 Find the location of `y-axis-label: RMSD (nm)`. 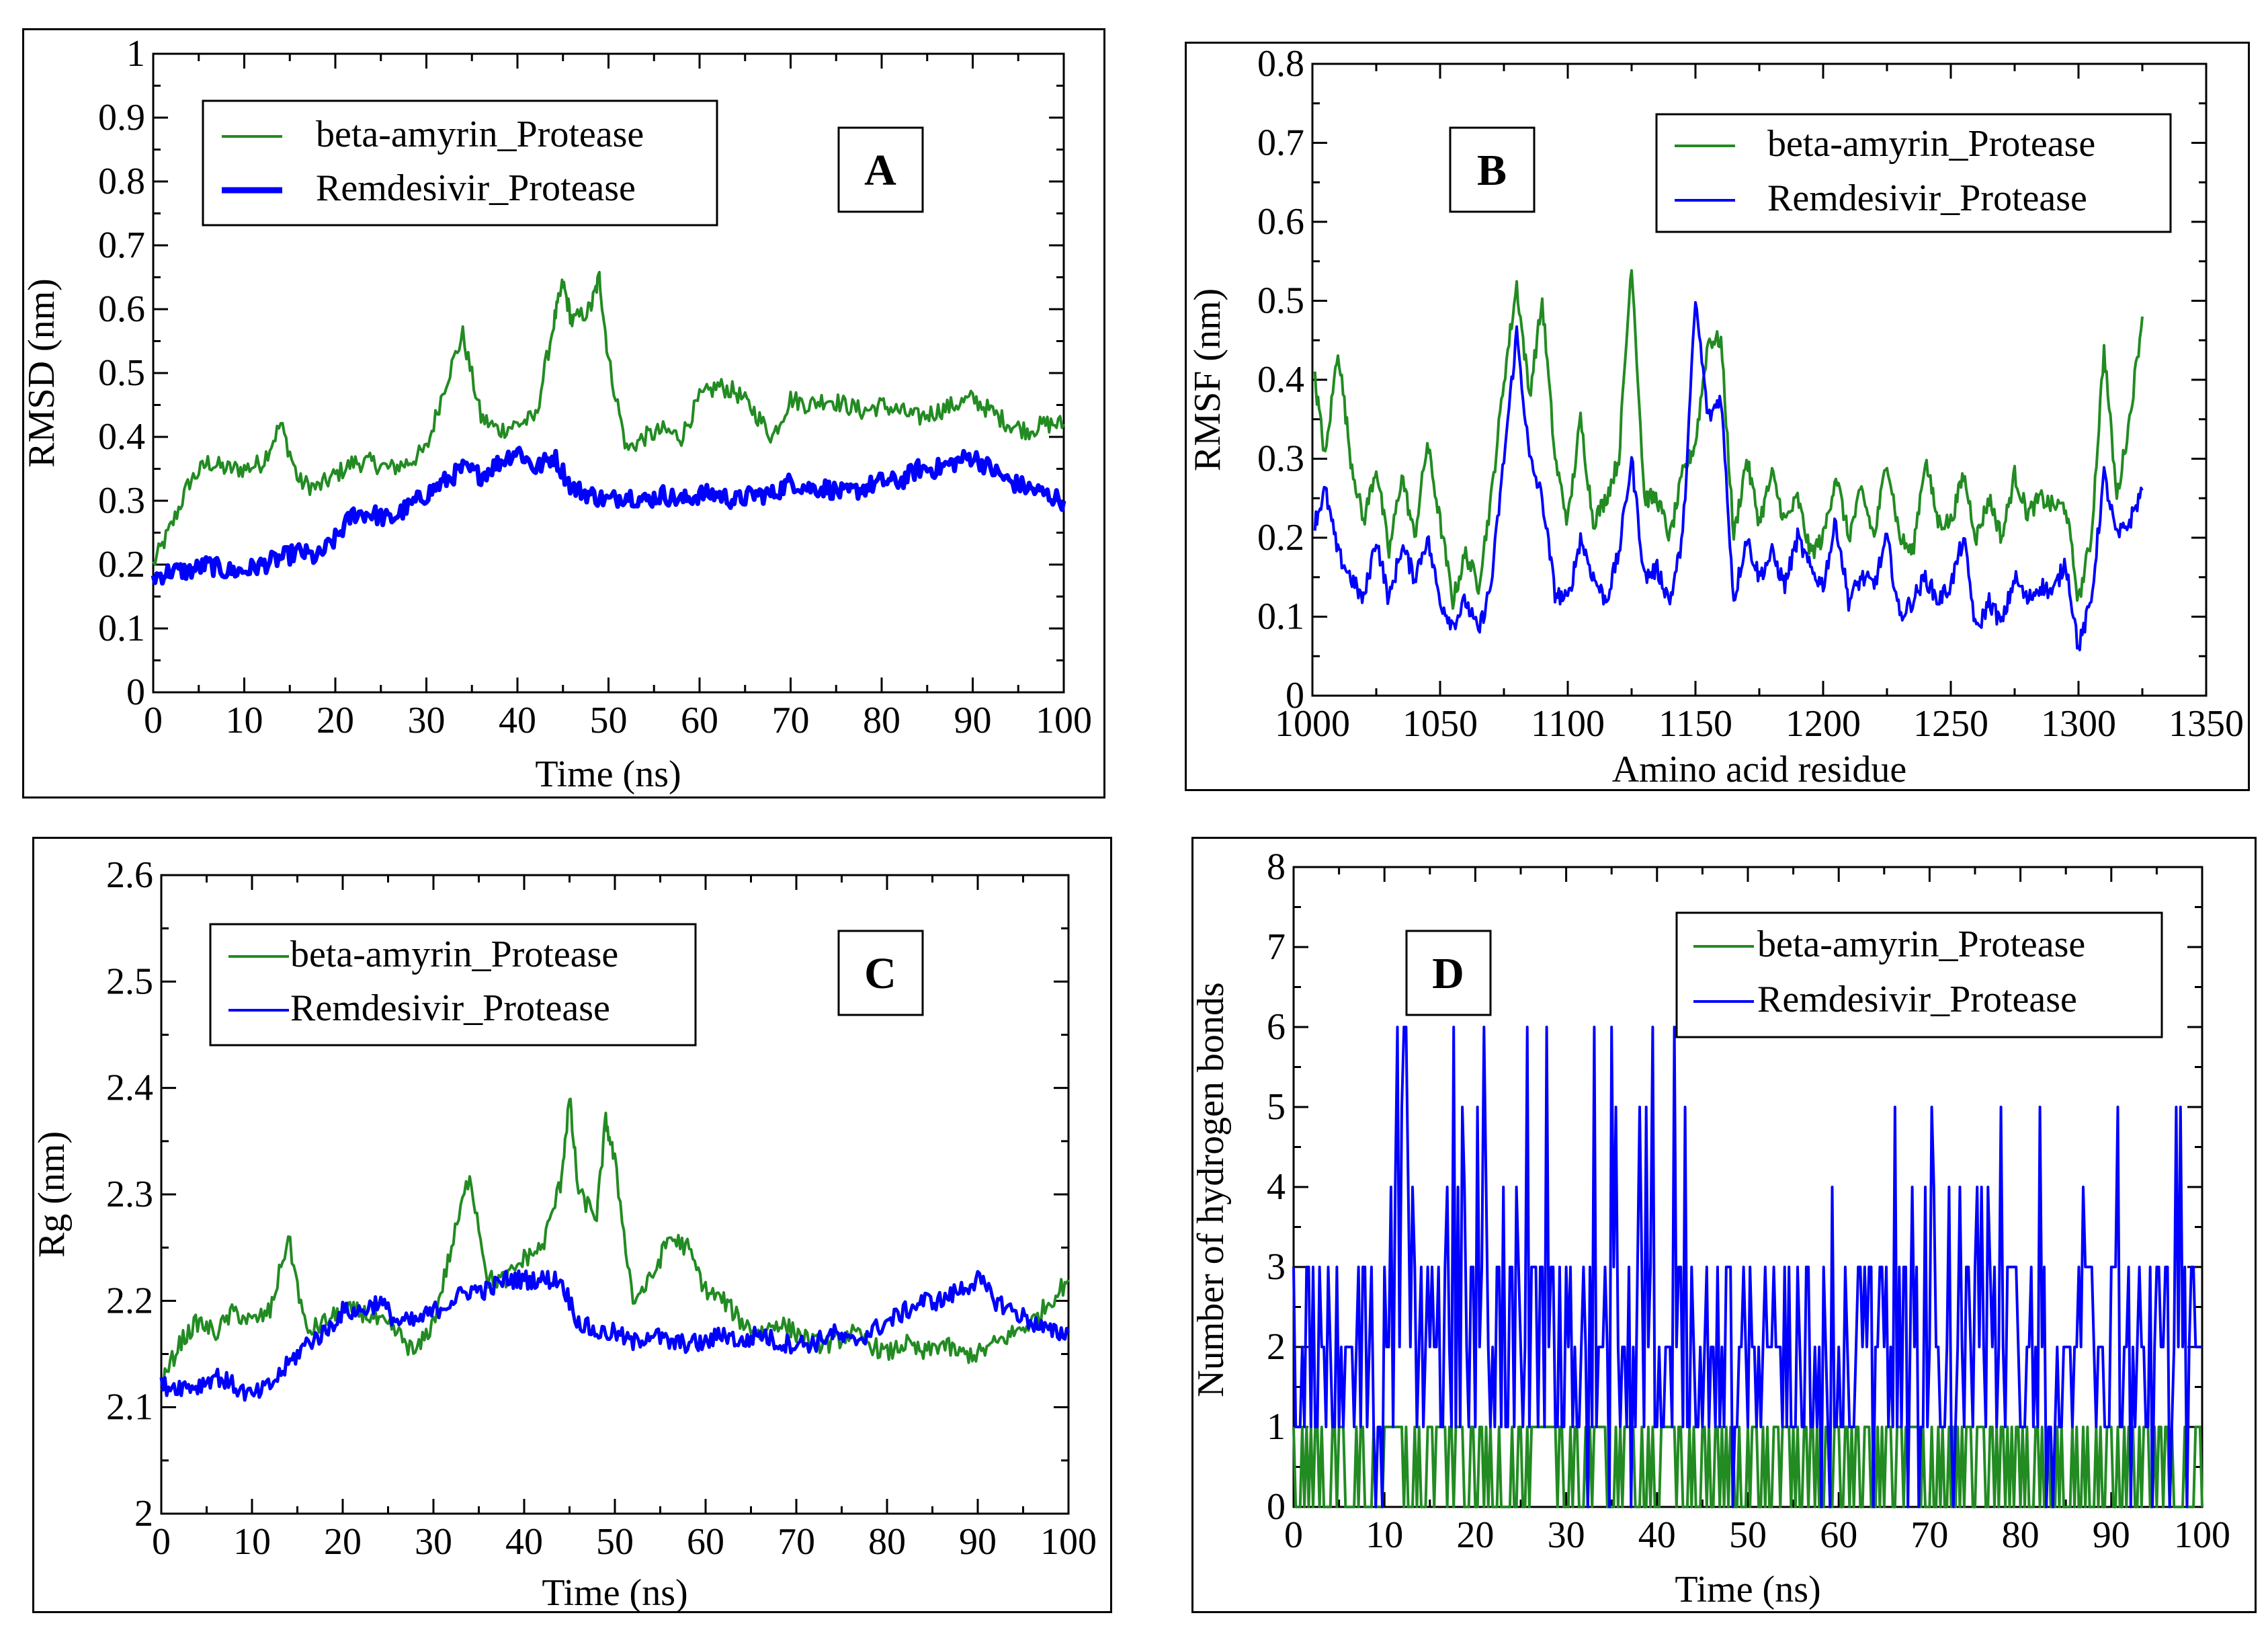

y-axis-label: RMSD (nm) is located at coordinates (41, 373).